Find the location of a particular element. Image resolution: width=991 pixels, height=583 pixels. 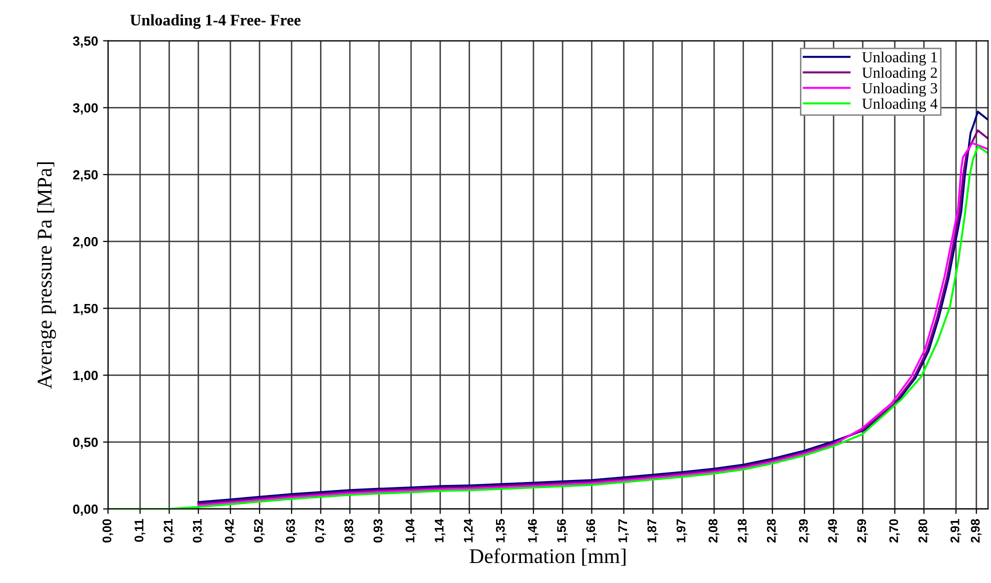

x-tick-label: 0,00 is located at coordinates (108, 531).